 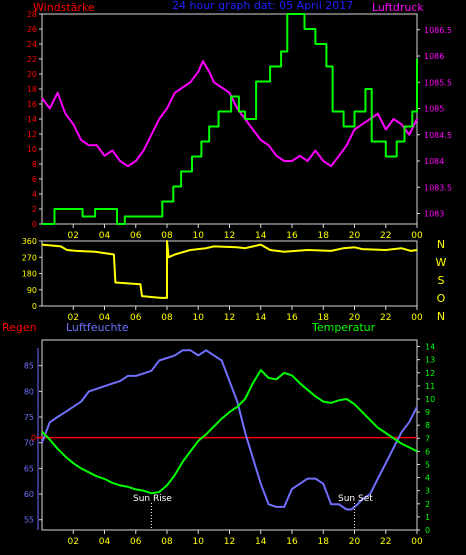 I want to click on y-tick-label: 18, so click(x=32, y=89).